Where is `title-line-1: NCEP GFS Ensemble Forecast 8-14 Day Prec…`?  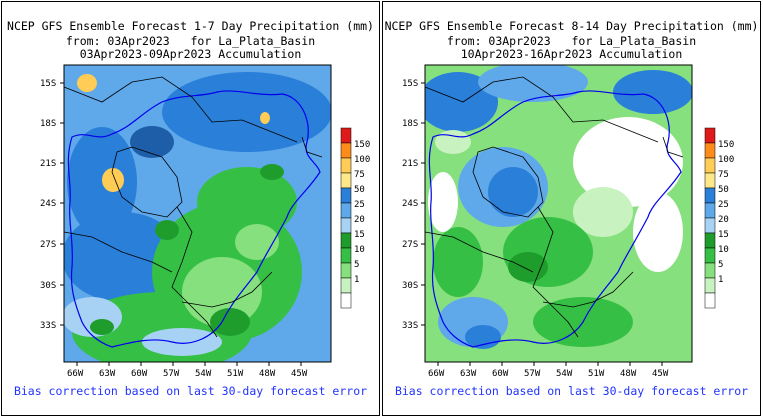 title-line-1: NCEP GFS Ensemble Forecast 8-14 Day Prec… is located at coordinates (571, 26).